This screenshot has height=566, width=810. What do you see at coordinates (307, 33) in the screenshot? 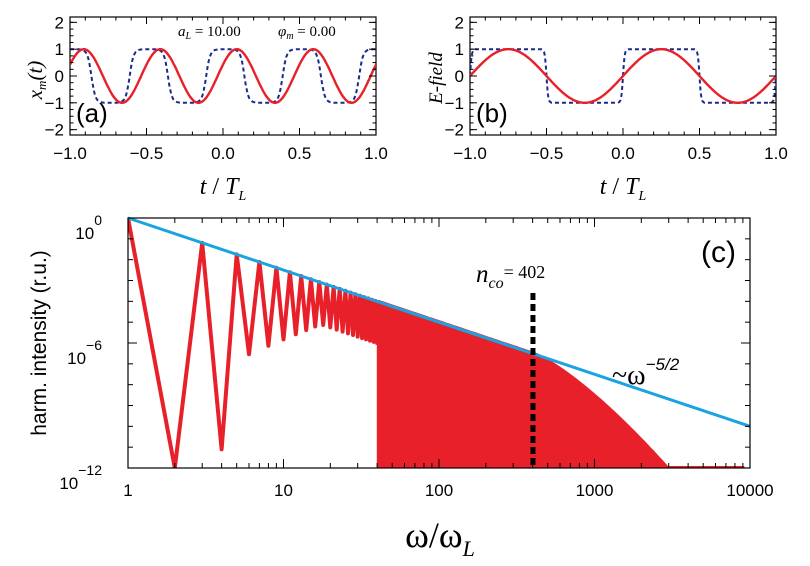
I see `panel-a-annotation-phi: φm = 0.00` at bounding box center [307, 33].